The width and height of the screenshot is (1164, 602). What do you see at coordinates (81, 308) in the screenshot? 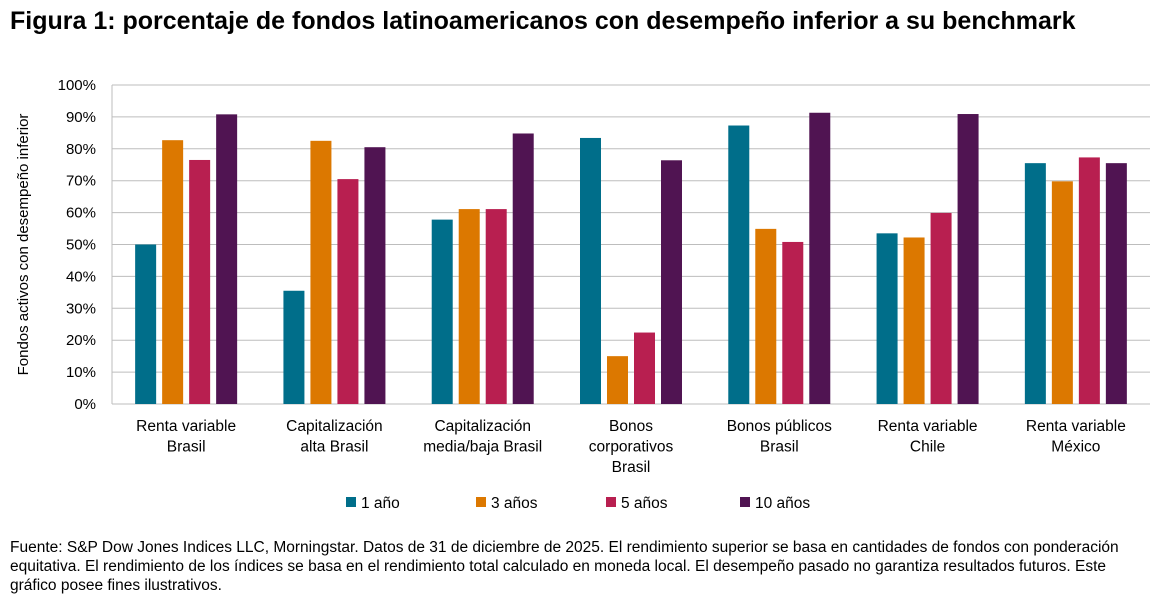
I see `y-tick-label: 30%` at bounding box center [81, 308].